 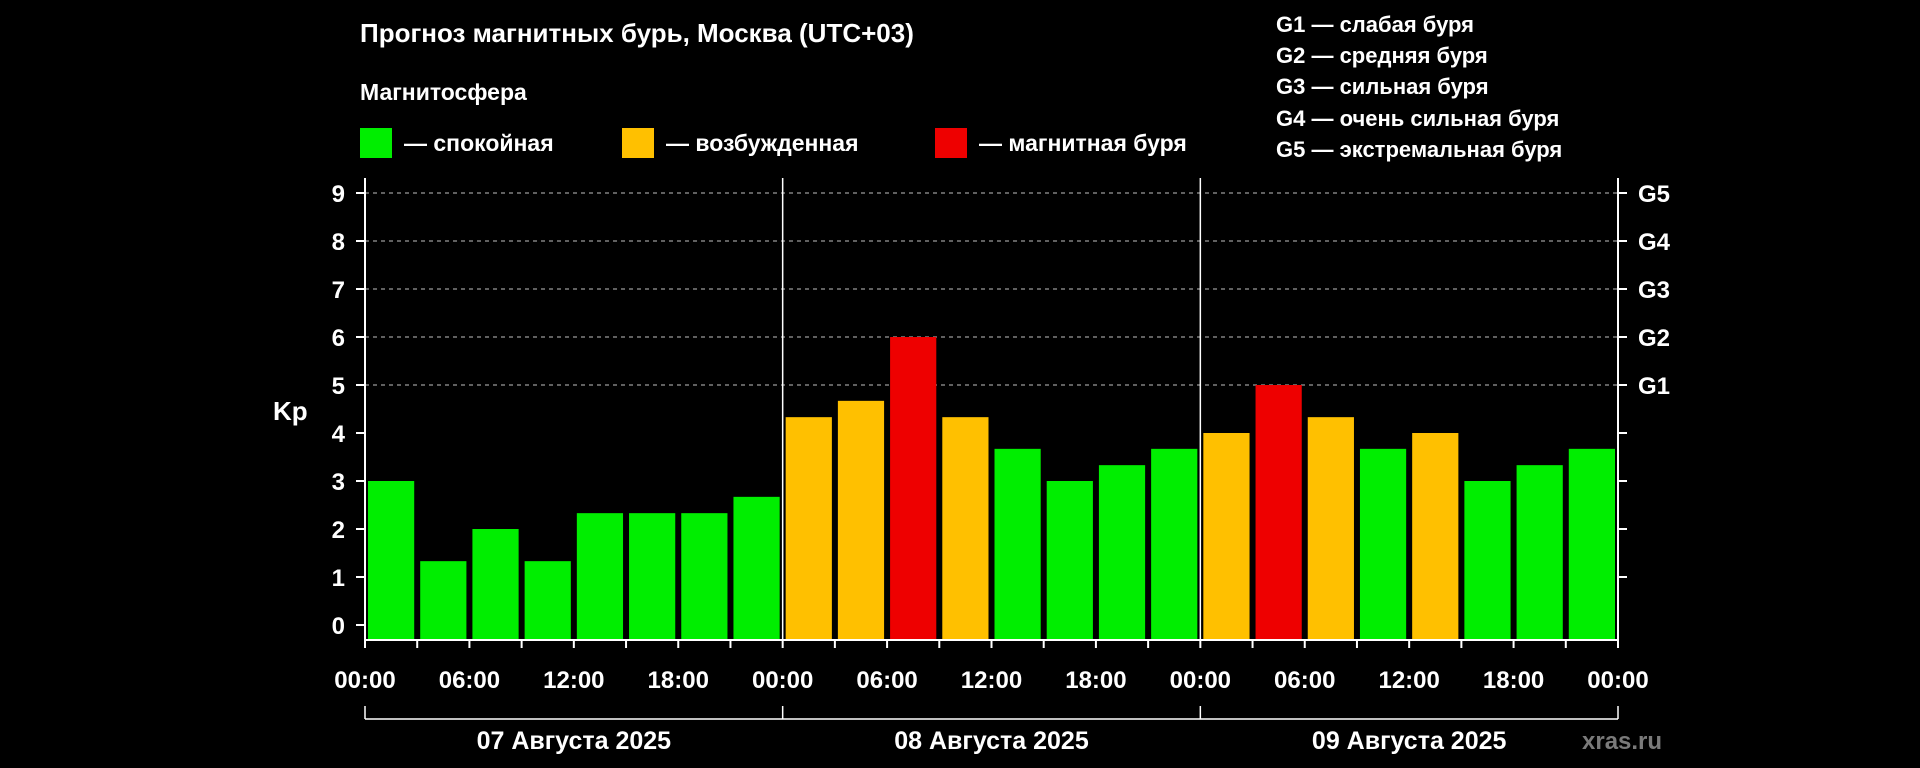 I want to click on chart-title: Прогноз магнитных бурь, Москва (UTC+03), so click(x=637, y=33).